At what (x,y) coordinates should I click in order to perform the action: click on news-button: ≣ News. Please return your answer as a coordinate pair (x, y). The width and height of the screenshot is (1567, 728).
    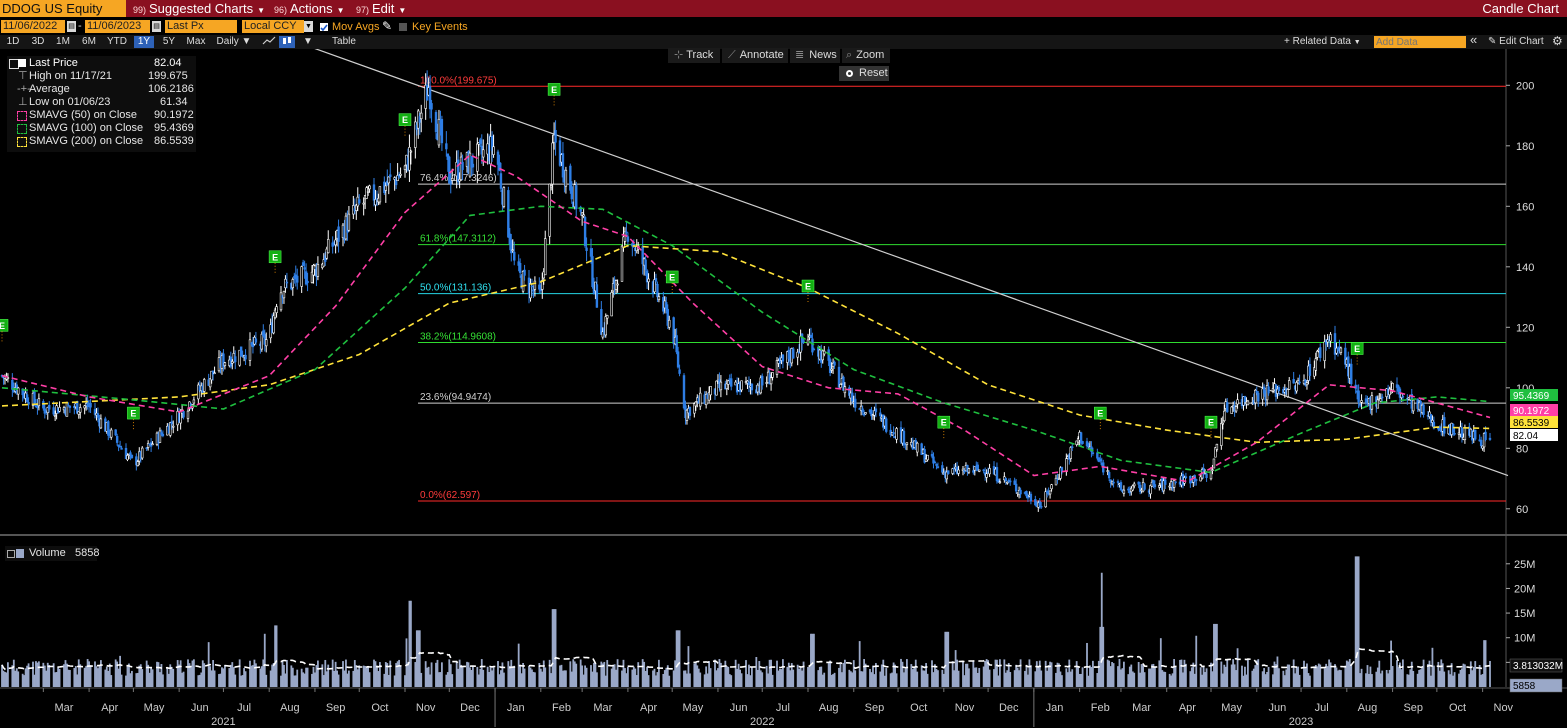
    Looking at the image, I should click on (815, 55).